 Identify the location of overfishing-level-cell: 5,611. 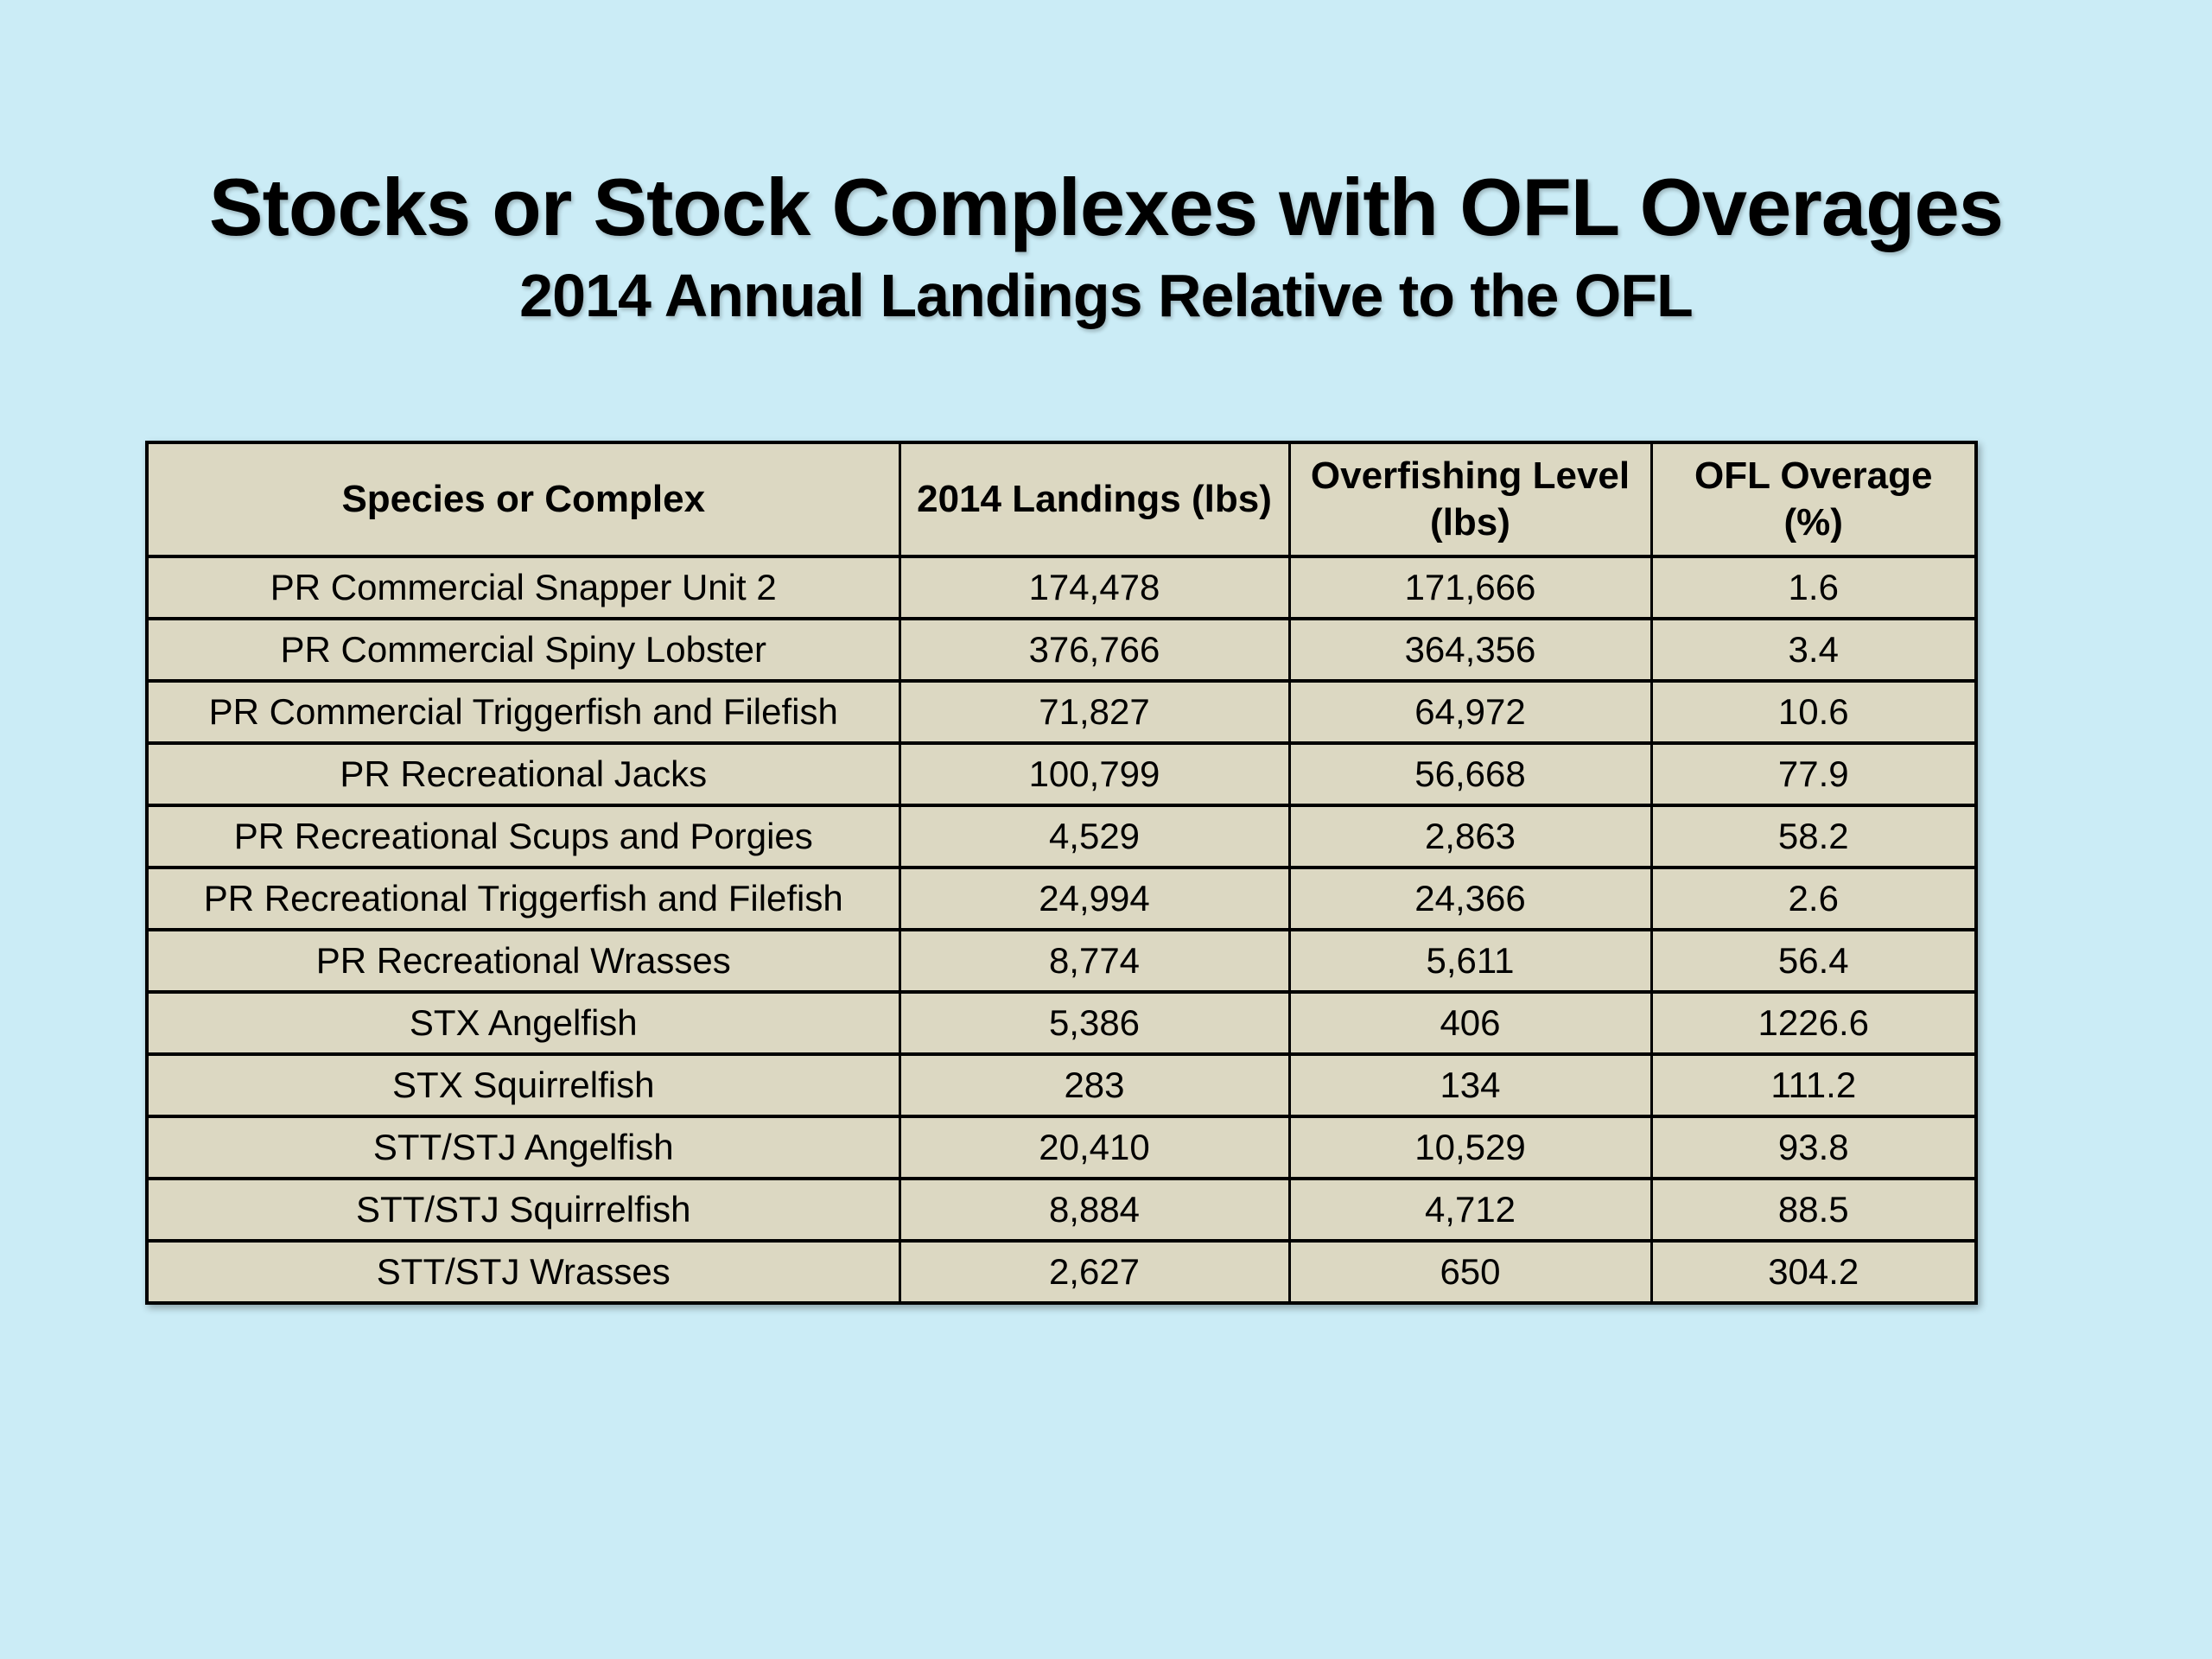
(1470, 961).